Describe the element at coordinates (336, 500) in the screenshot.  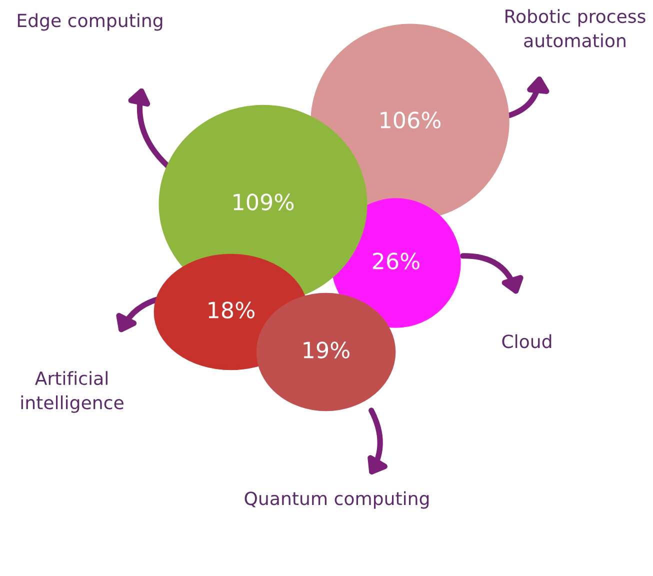
I see `category-label: Quantum computing` at that location.